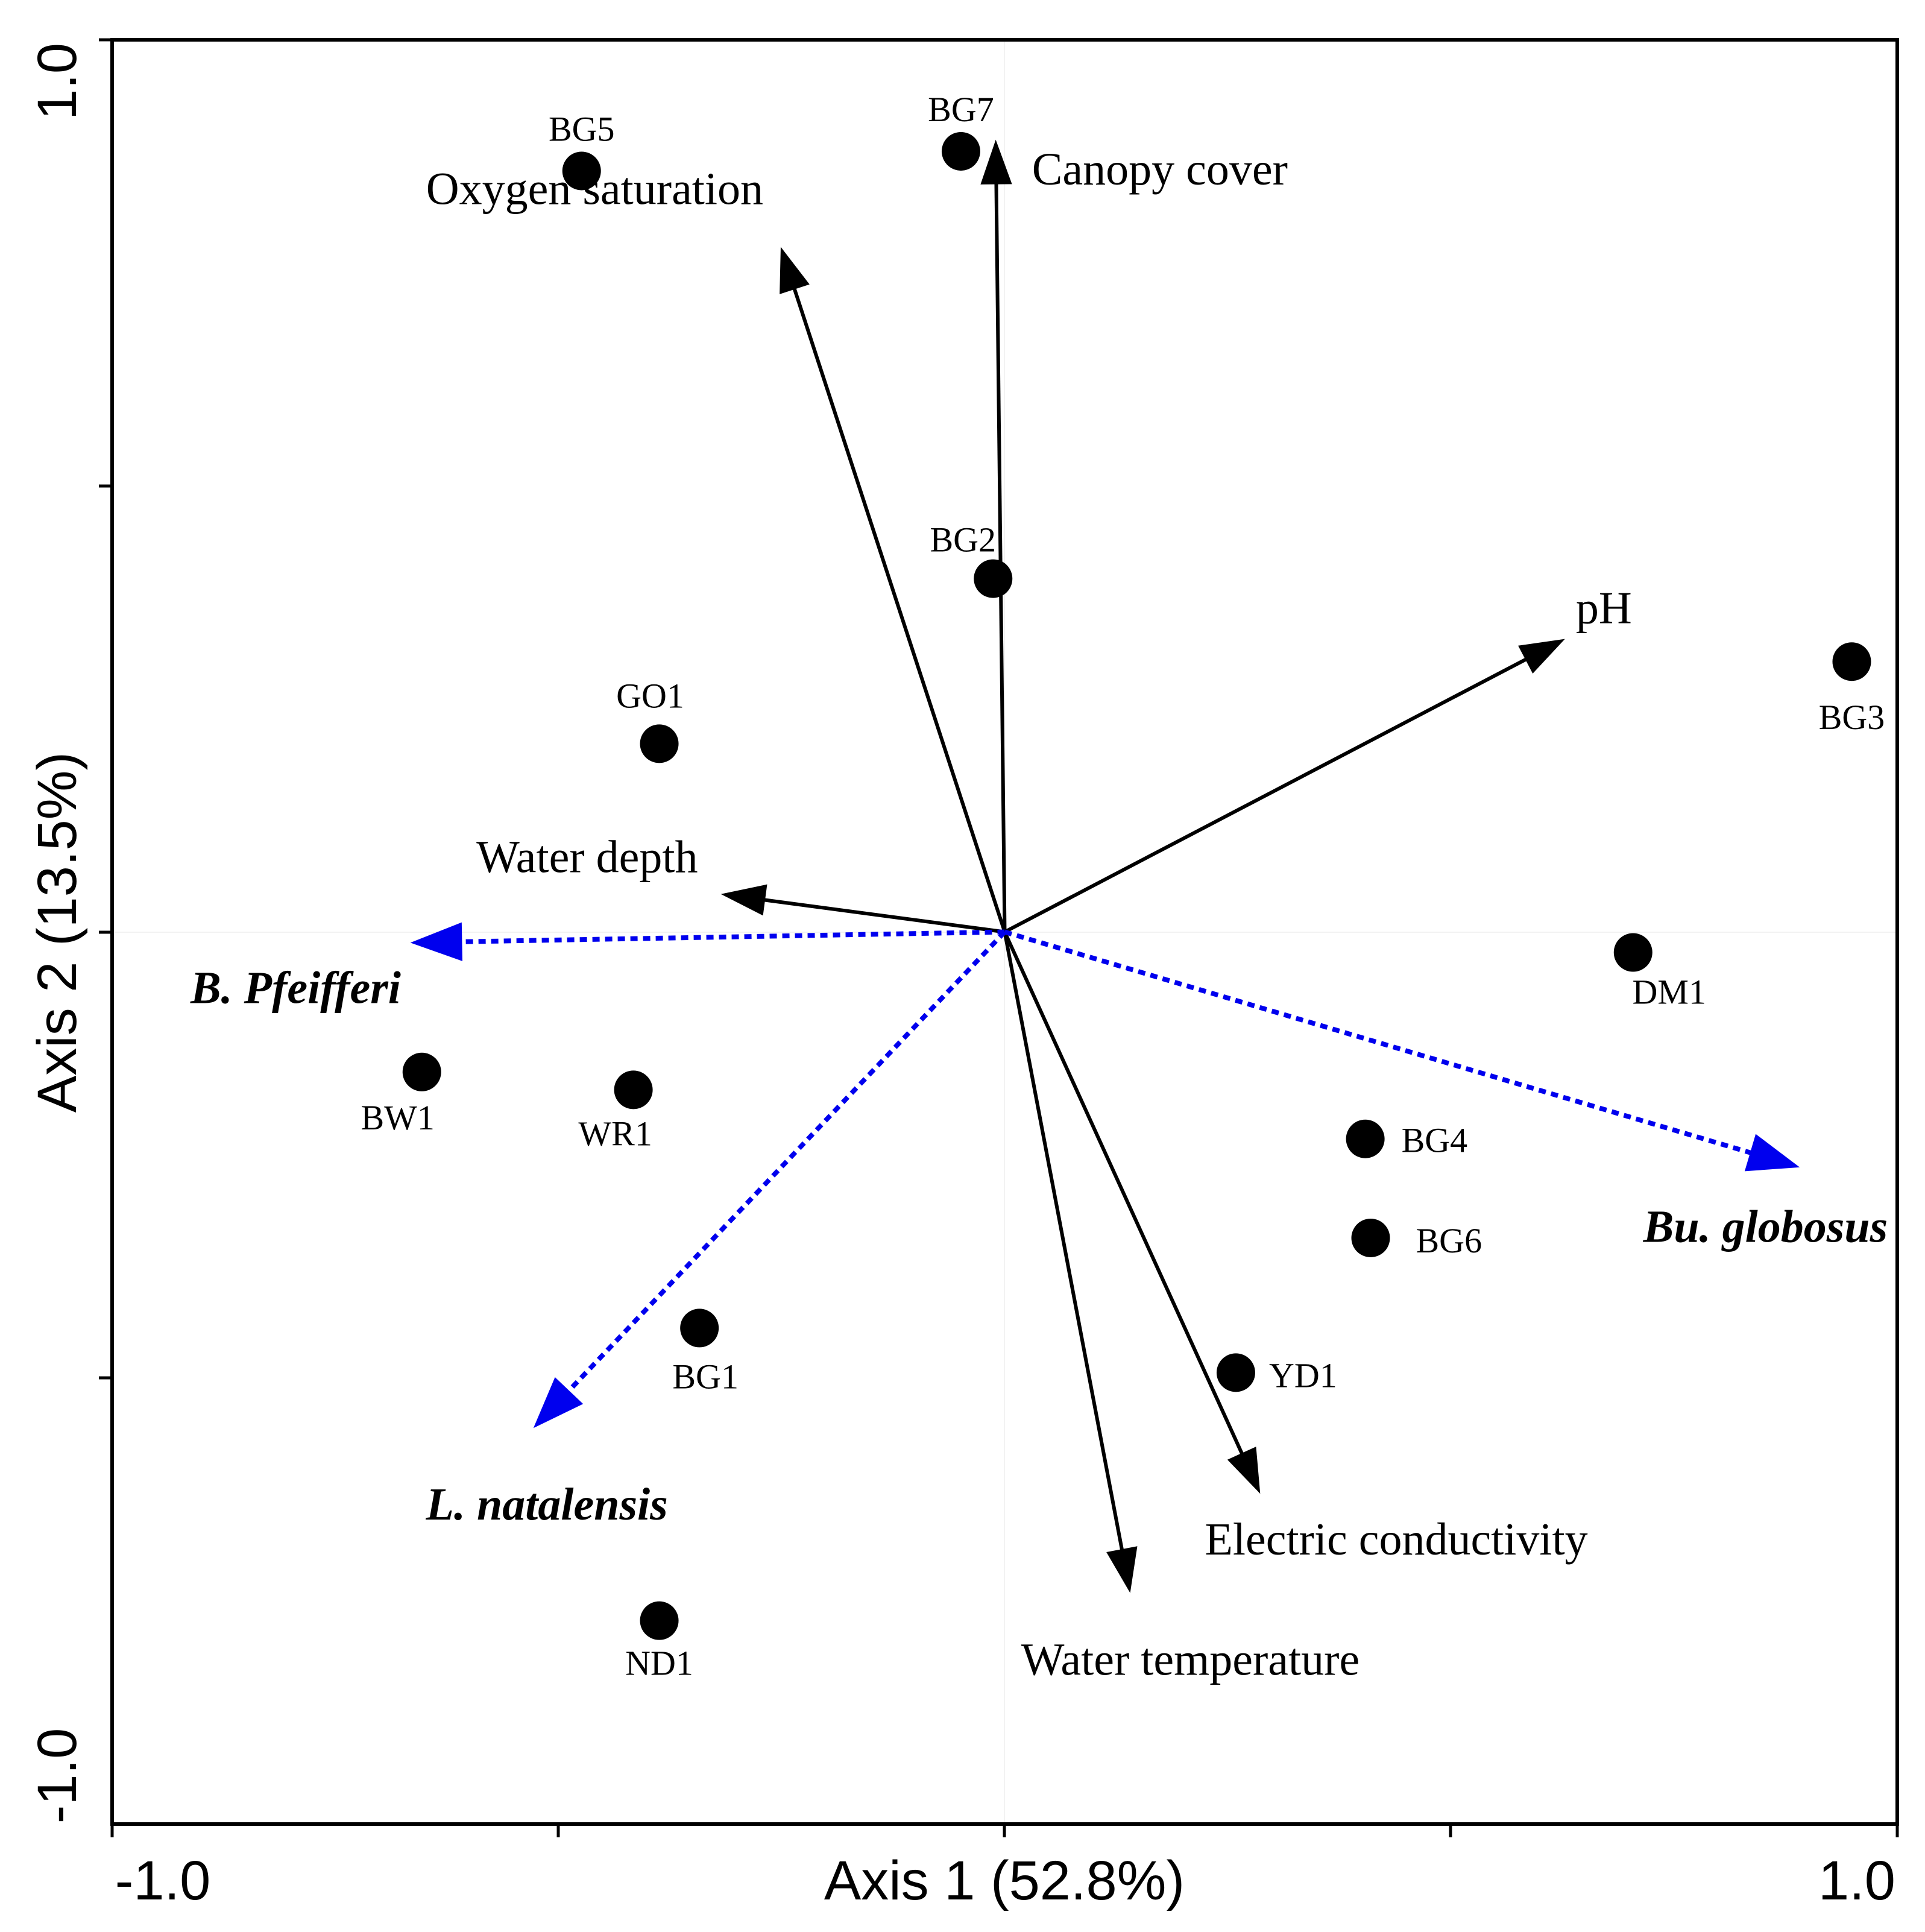 This screenshot has height=1932, width=1925. Describe the element at coordinates (57, 932) in the screenshot. I see `y-axis-title: Axis 2 (13.5%)` at that location.